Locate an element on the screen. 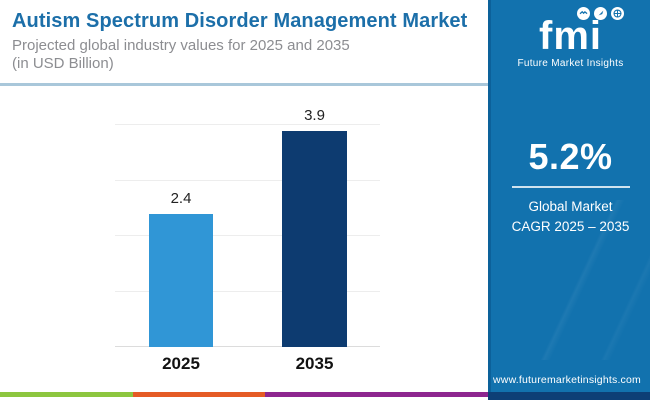 The width and height of the screenshot is (650, 400). logo-wordmark: fmi is located at coordinates (570, 36).